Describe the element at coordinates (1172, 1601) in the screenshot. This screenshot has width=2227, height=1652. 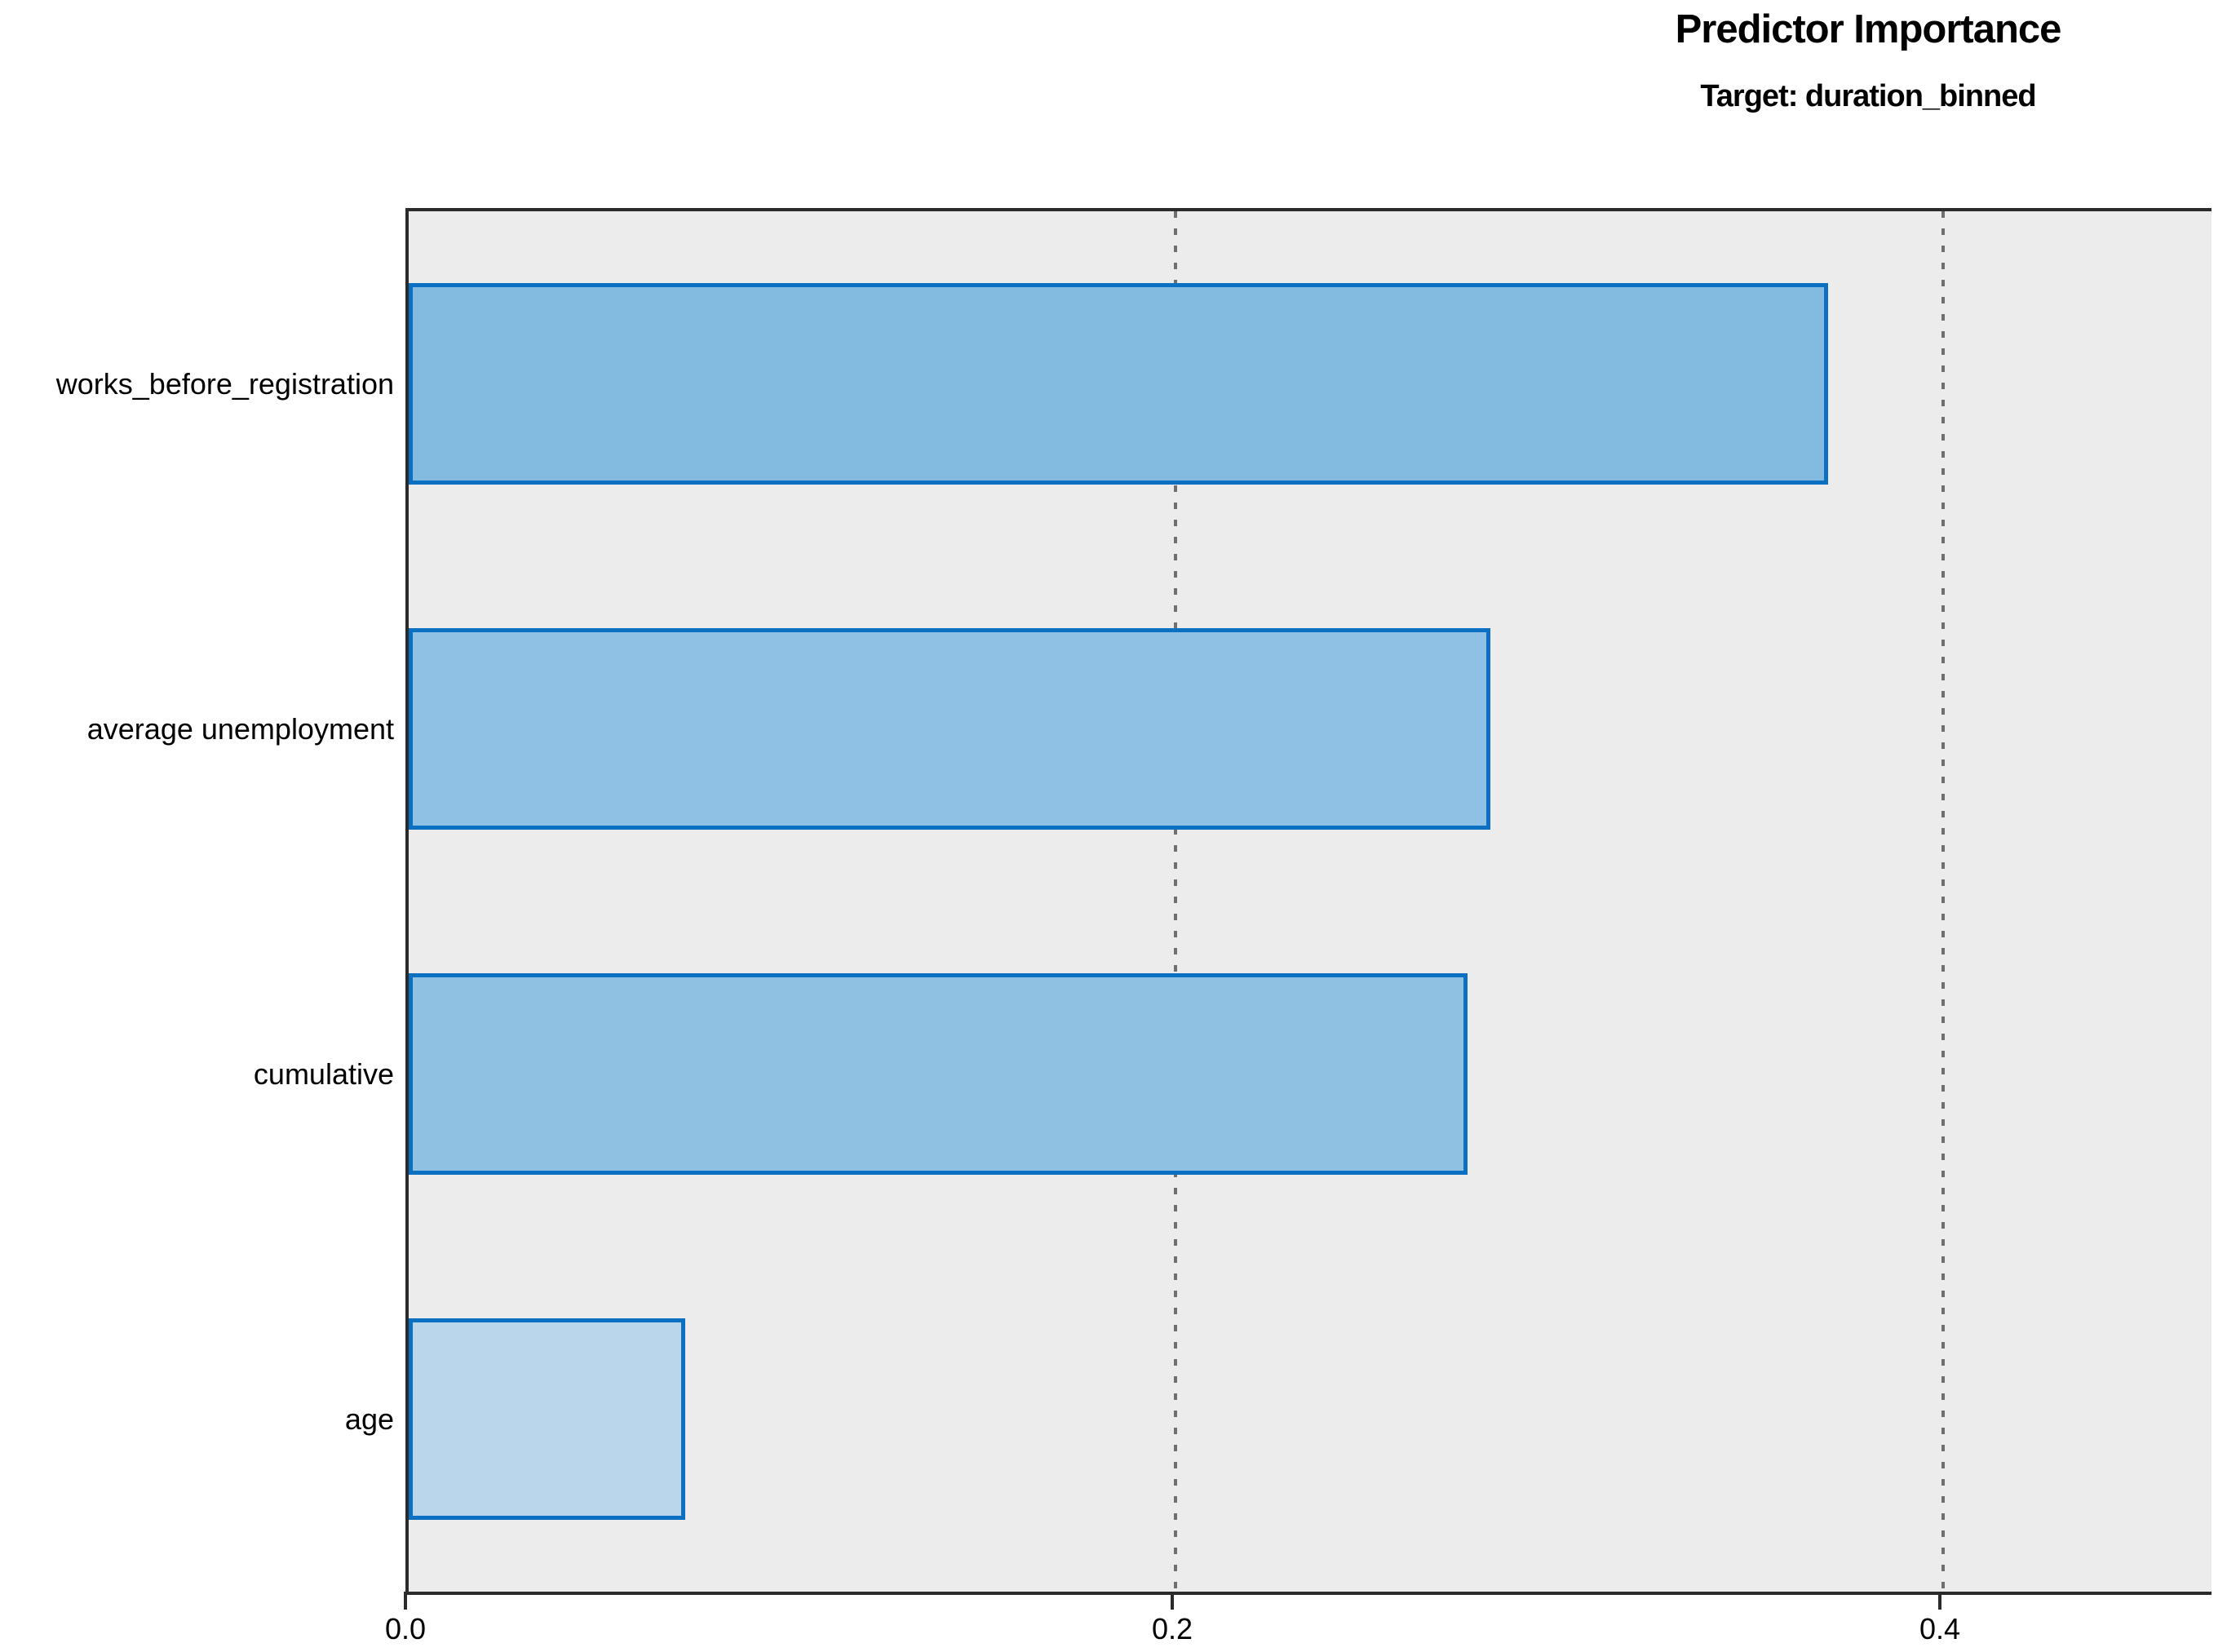
I see `x-tick-mark-0.2` at that location.